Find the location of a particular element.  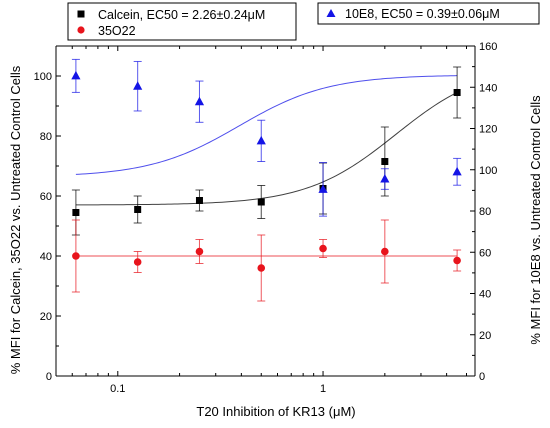

y-tick-label-right: 80 is located at coordinates (485, 212).